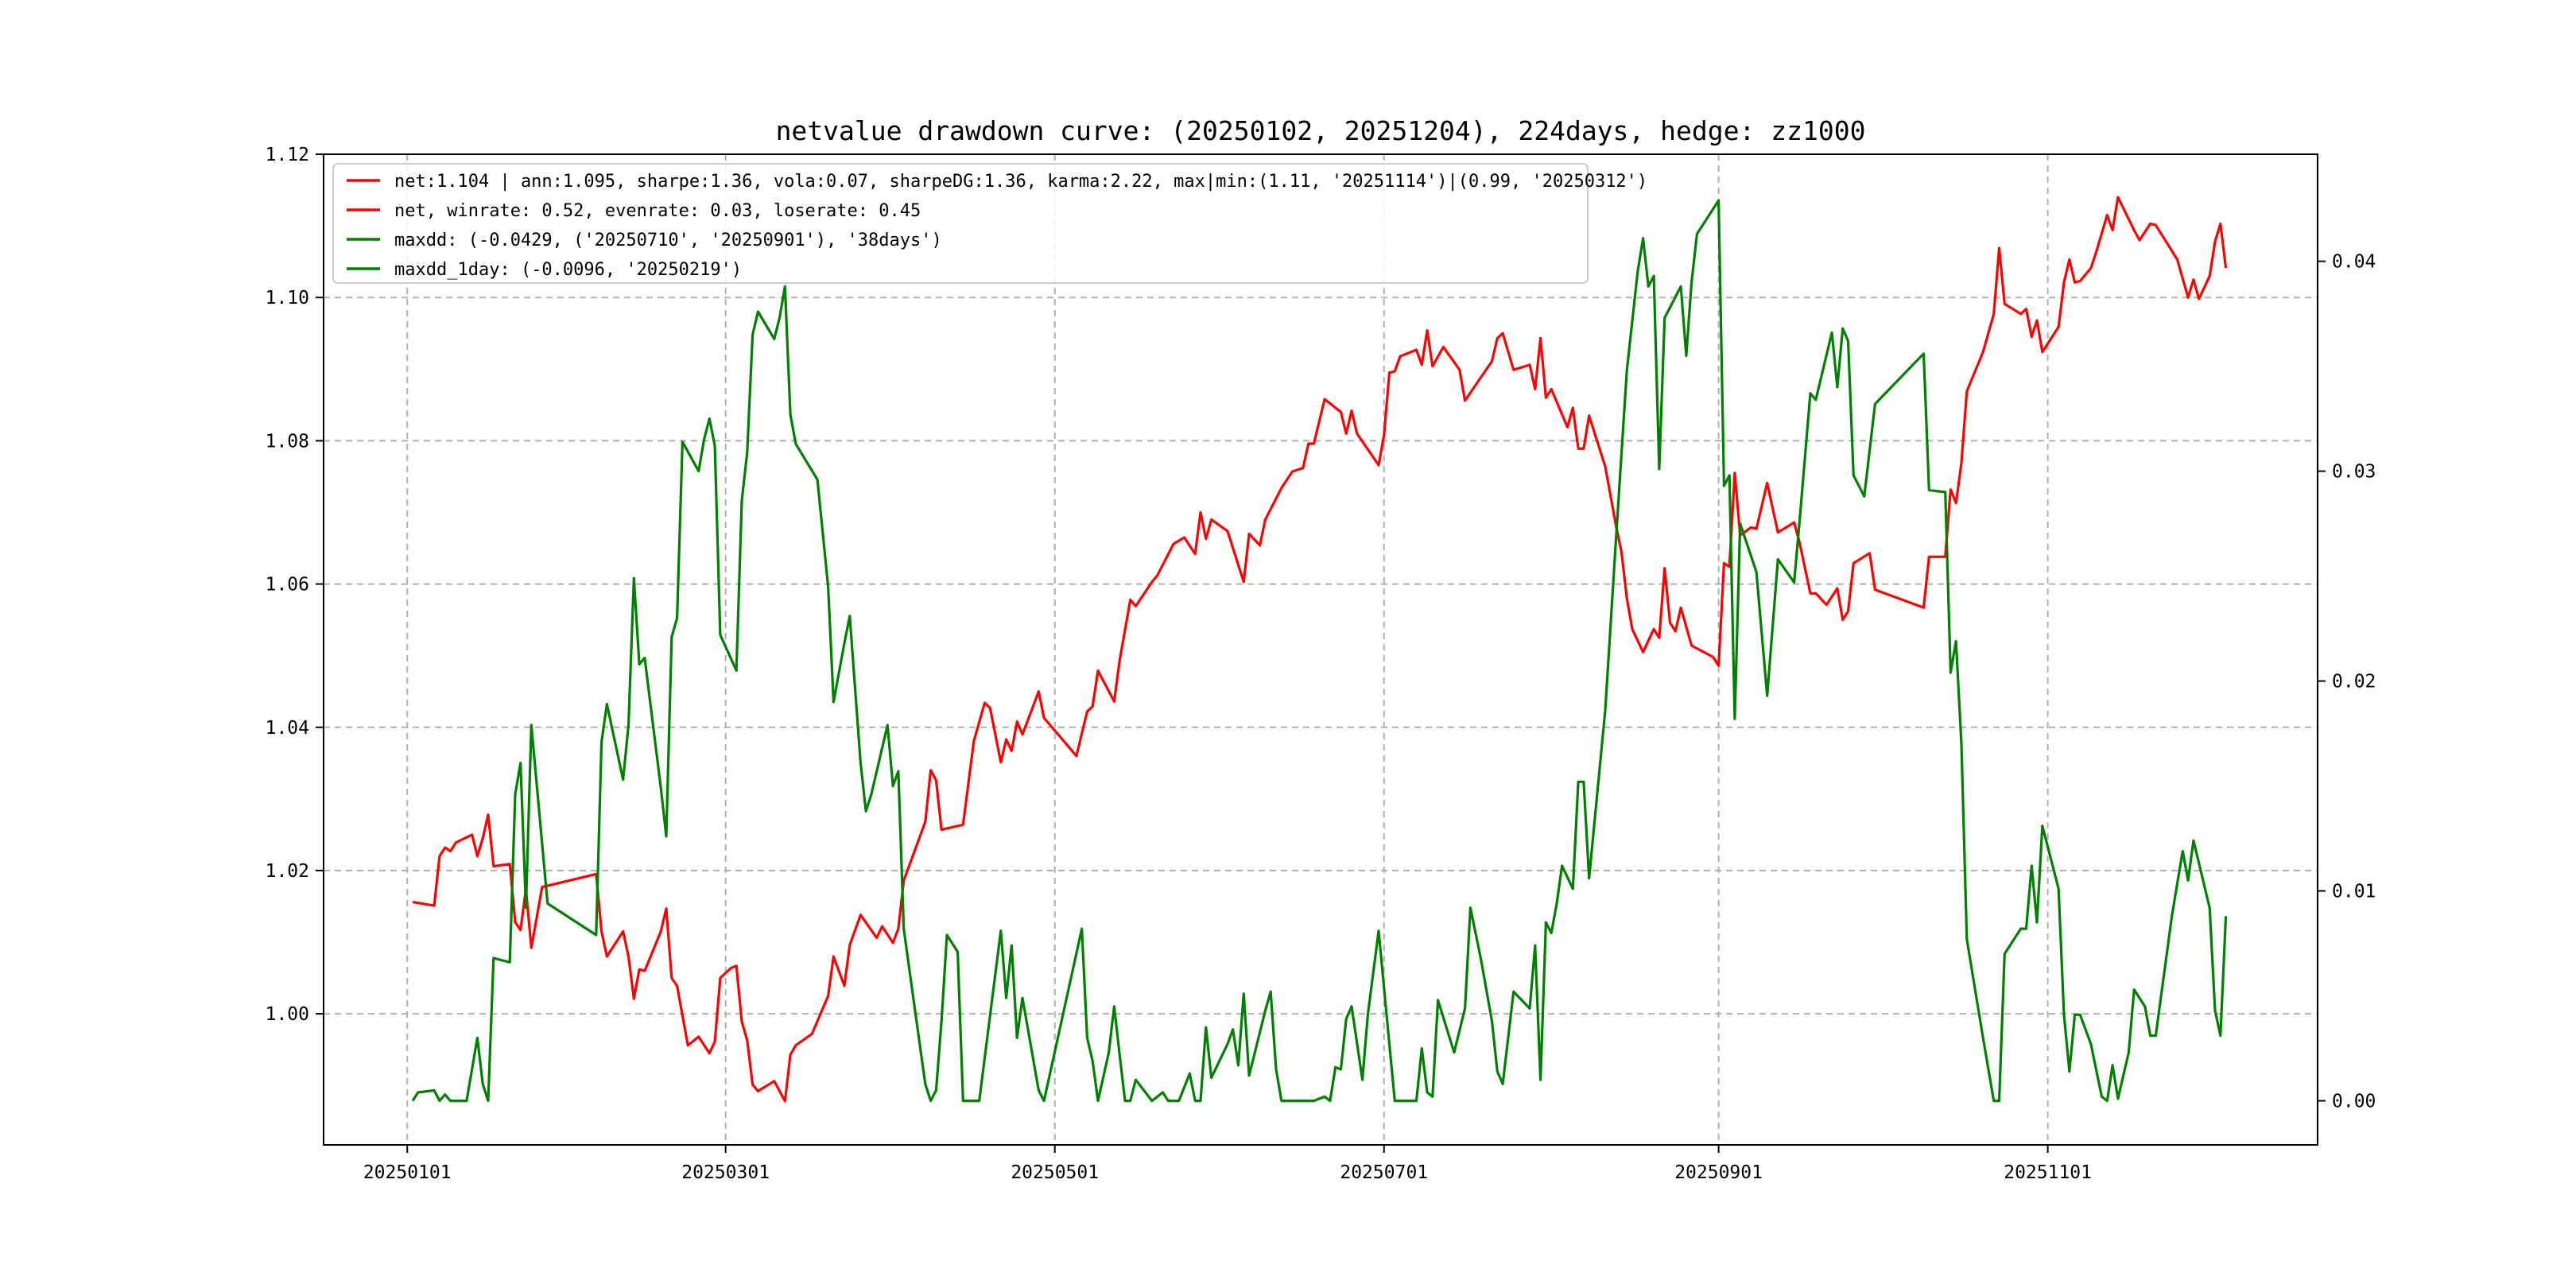 The height and width of the screenshot is (1288, 2576). Describe the element at coordinates (2354, 682) in the screenshot. I see `y-right-tick-label: 0.02` at that location.